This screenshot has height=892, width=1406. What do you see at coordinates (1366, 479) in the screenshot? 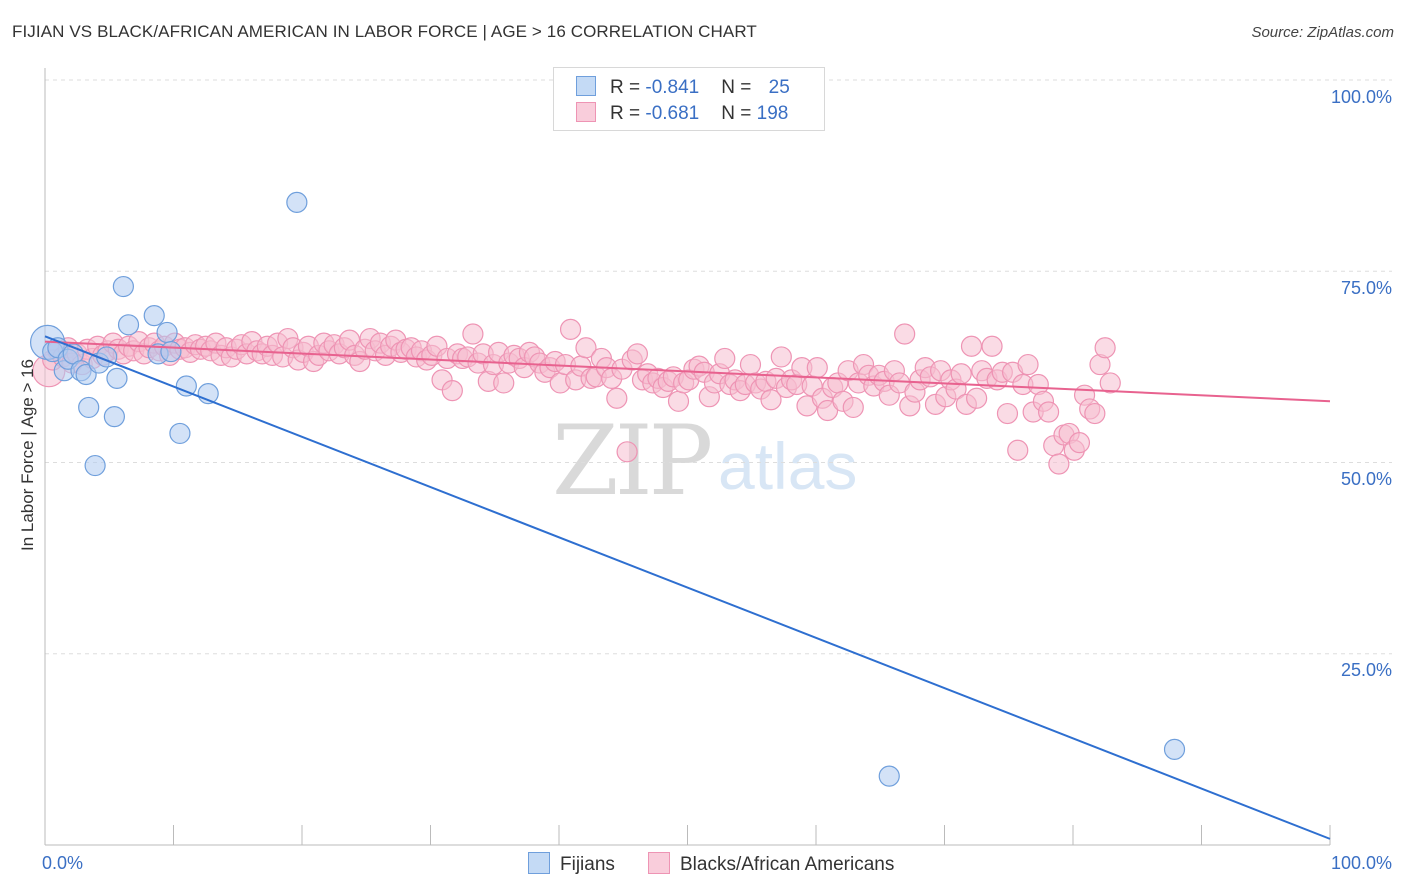
I see `y-tick-label-50: 50.0%` at bounding box center [1366, 479].